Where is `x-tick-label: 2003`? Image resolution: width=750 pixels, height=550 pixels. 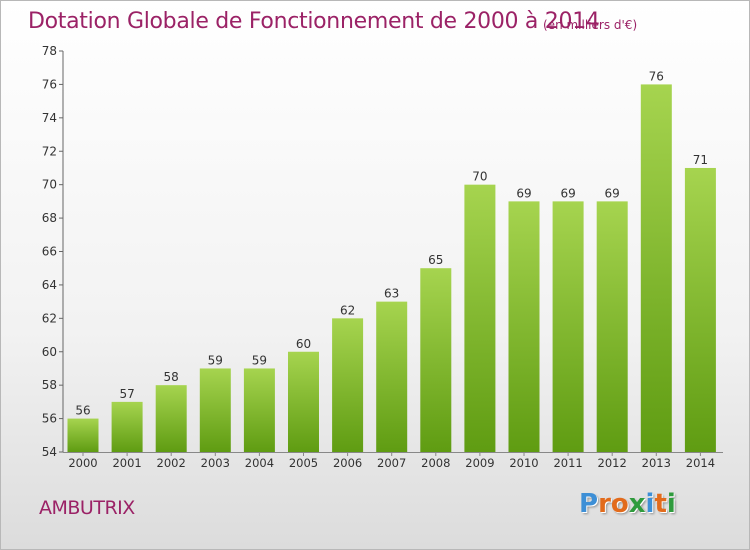 x-tick-label: 2003 is located at coordinates (215, 463).